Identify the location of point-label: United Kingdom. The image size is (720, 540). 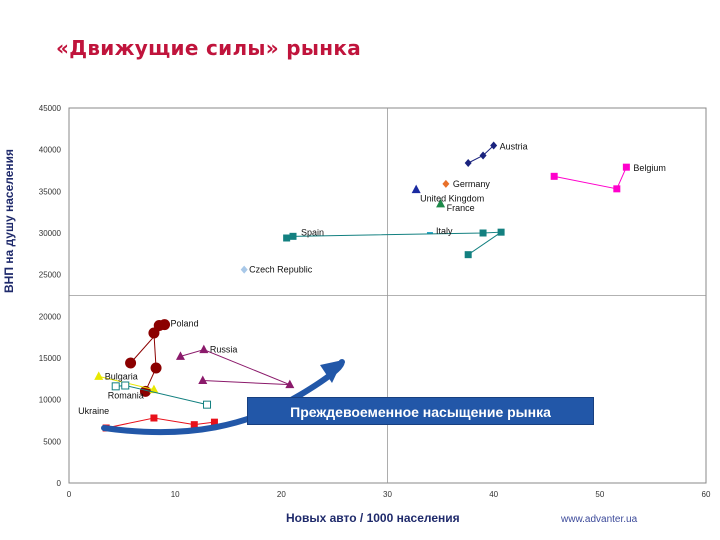
(452, 199).